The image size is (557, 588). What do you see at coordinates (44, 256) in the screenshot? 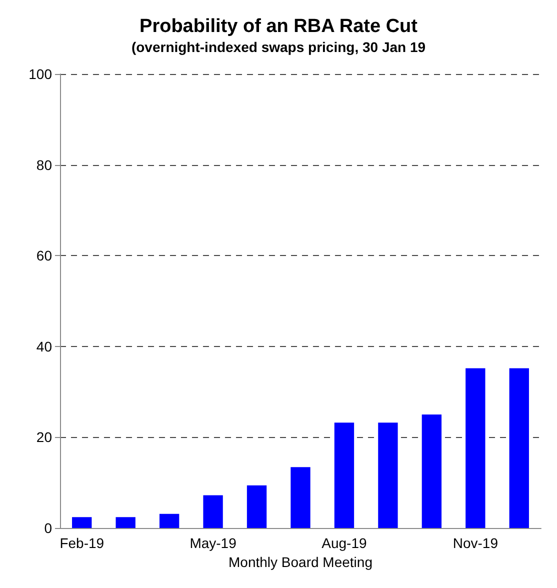
I see `y-tick-label: 60` at bounding box center [44, 256].